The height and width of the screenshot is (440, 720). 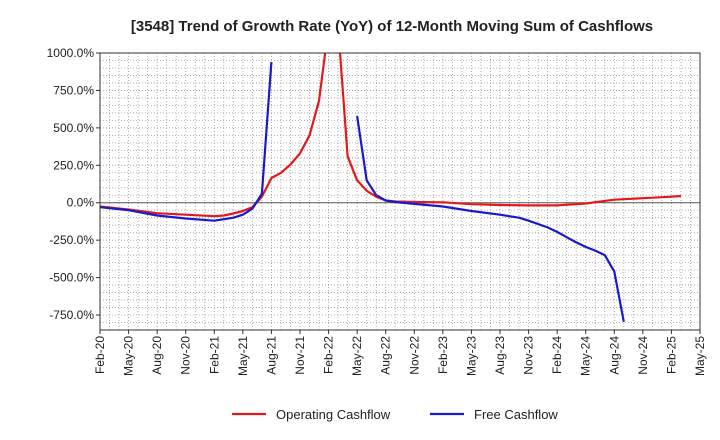 I want to click on legend: Operating Cashflow Free Cashflow, so click(x=395, y=414).